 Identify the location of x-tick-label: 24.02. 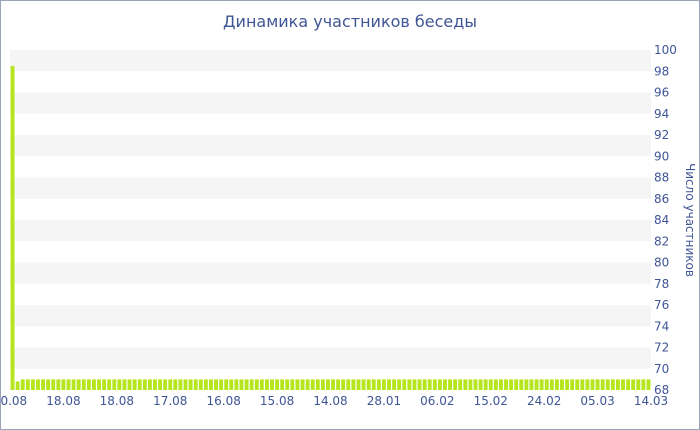
(544, 401).